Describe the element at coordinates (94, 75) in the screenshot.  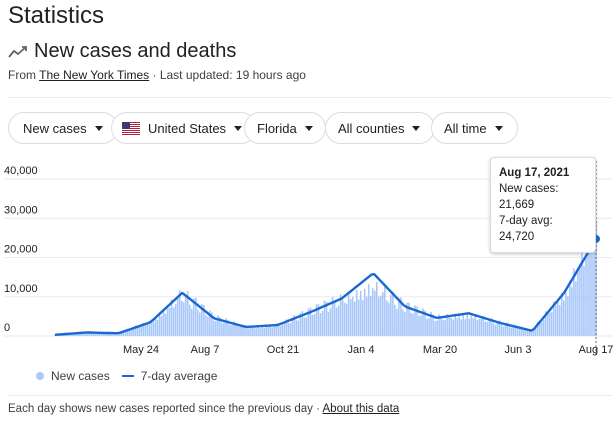
I see `source-link: The New York Times` at that location.